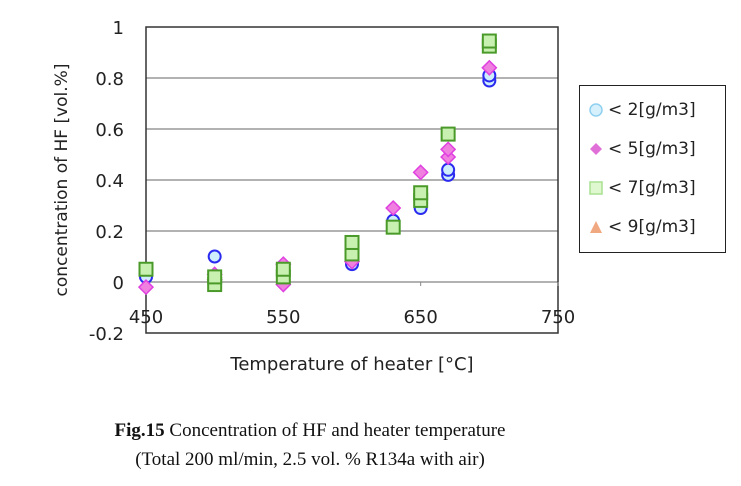 This screenshot has width=741, height=486. I want to click on circle-marker-icon, so click(596, 110).